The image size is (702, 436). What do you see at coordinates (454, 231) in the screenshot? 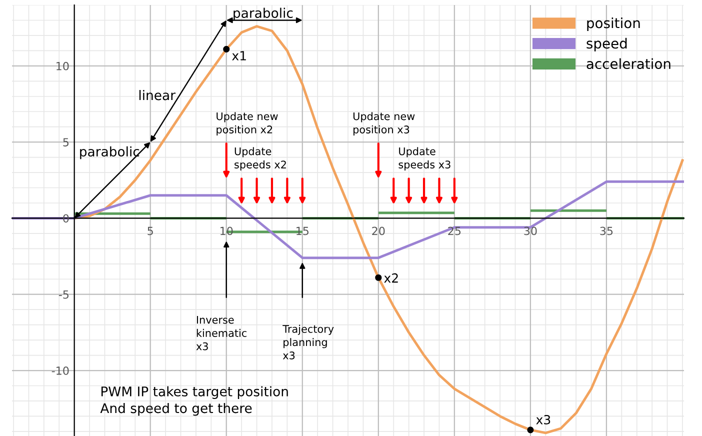
I see `x-tick-label: 25` at bounding box center [454, 231].